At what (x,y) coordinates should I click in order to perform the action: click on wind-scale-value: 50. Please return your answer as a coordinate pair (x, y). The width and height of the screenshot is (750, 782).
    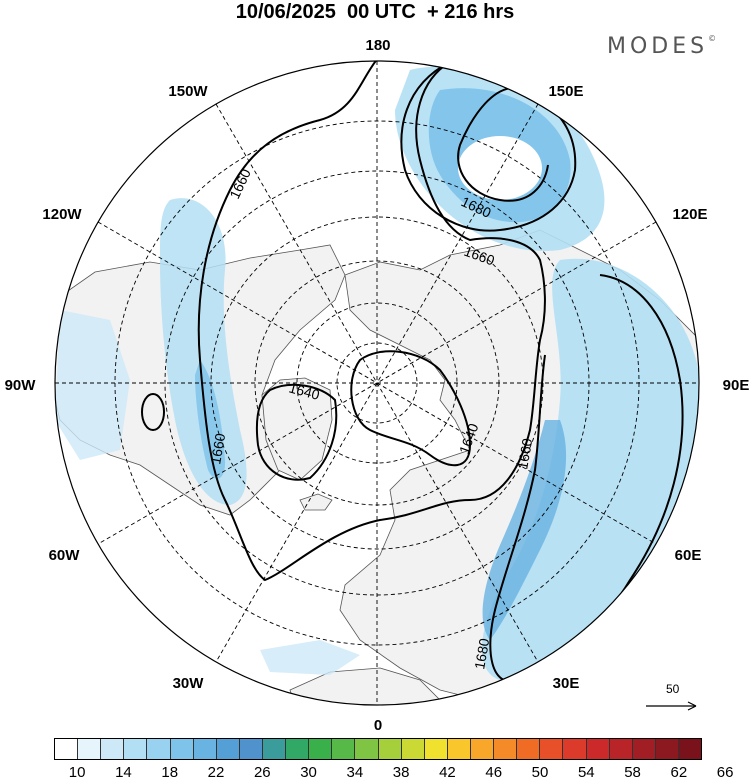
    Looking at the image, I should click on (673, 689).